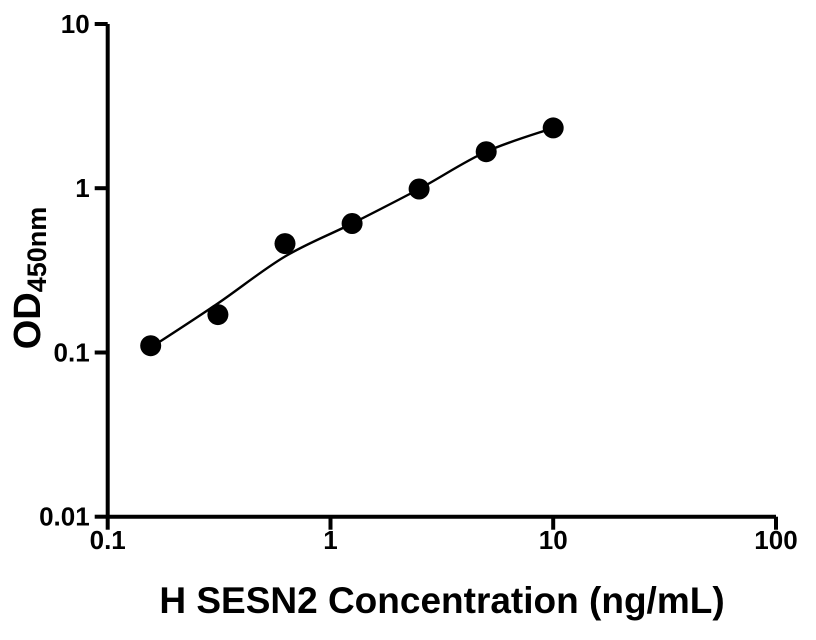  Describe the element at coordinates (75, 24) in the screenshot. I see `y-tick-label-10: 10` at that location.